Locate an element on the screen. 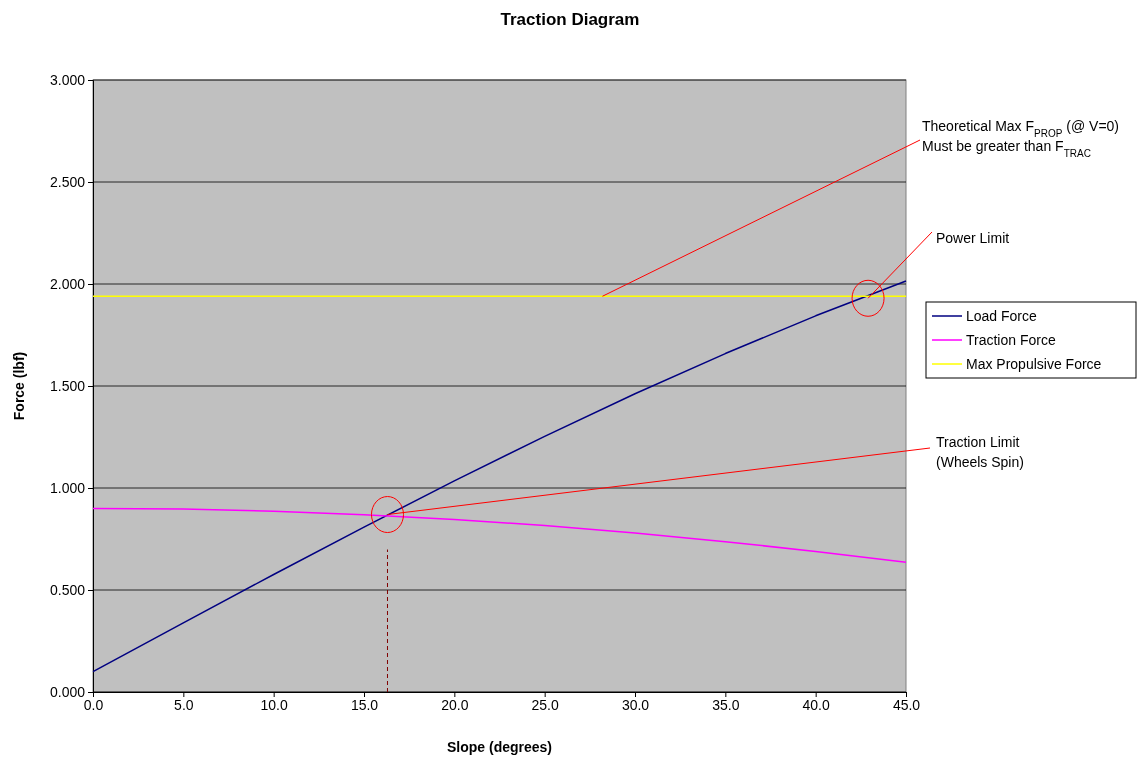 The height and width of the screenshot is (757, 1137). x-tick-label: 40.0 is located at coordinates (816, 704).